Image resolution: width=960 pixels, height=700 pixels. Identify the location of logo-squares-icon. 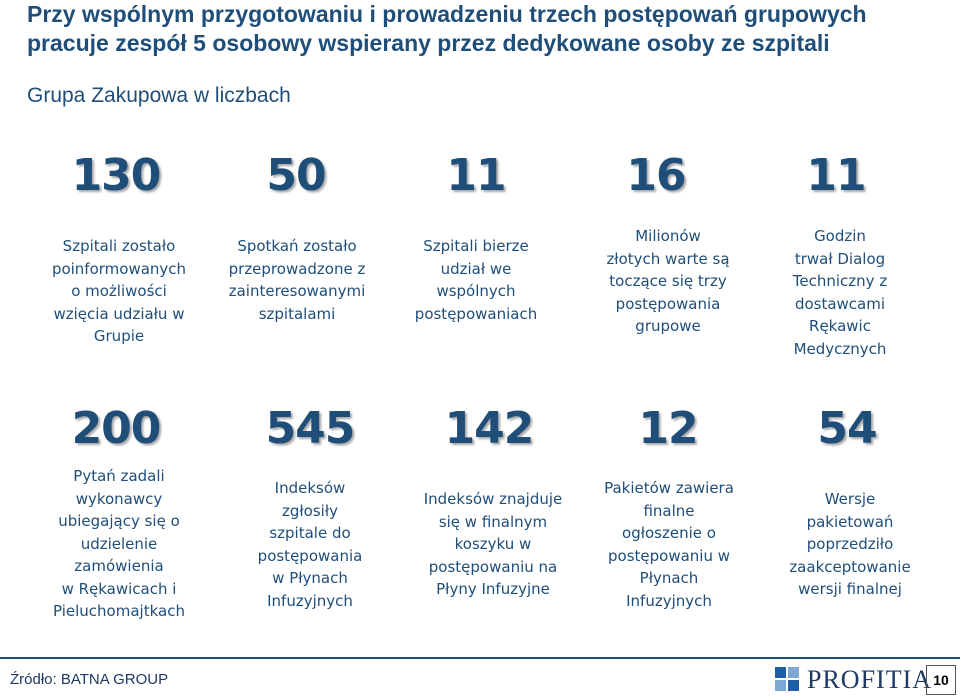
(788, 680).